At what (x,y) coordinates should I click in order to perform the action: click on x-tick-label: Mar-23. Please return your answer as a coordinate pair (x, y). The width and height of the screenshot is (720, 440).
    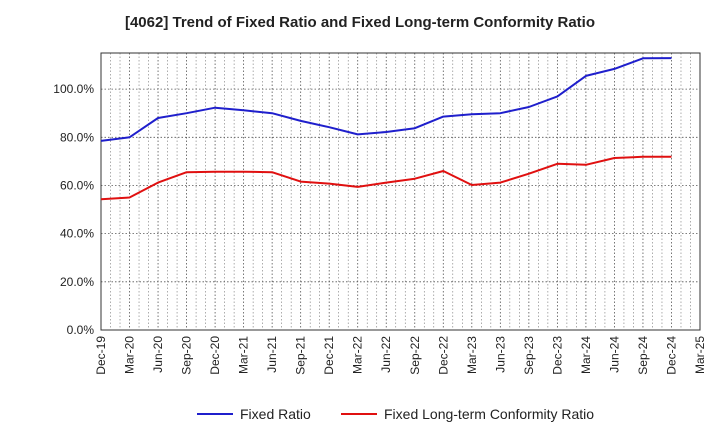
    Looking at the image, I should click on (472, 355).